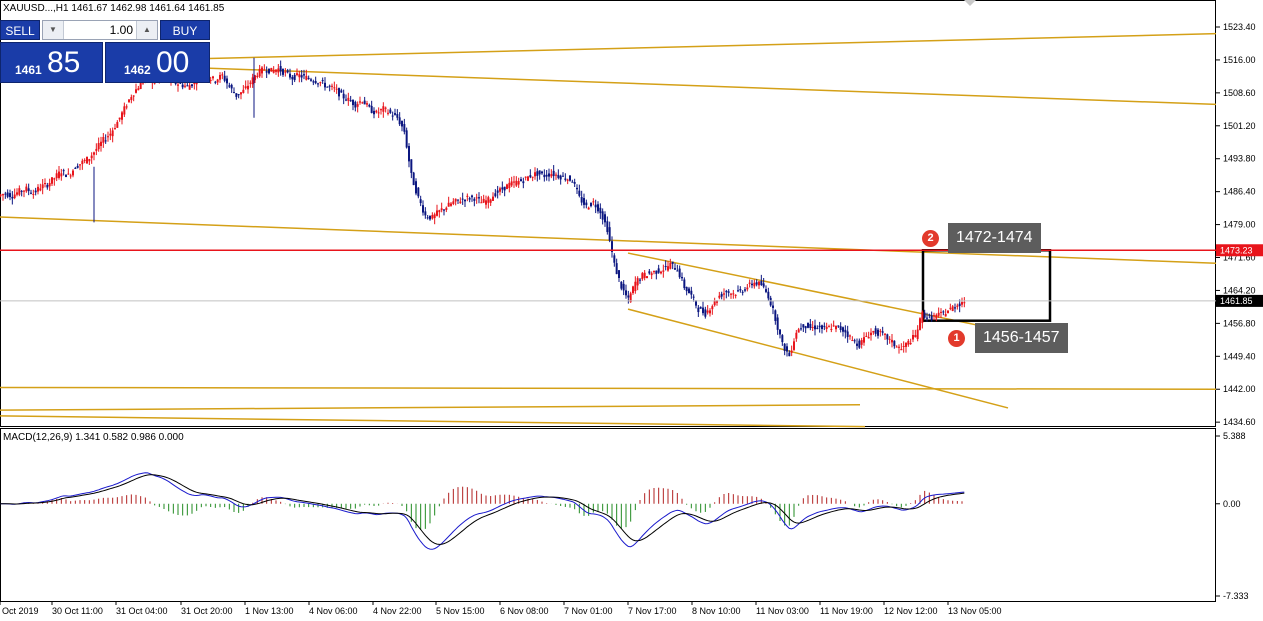 The width and height of the screenshot is (1263, 621). I want to click on macd-line, so click(482, 511).